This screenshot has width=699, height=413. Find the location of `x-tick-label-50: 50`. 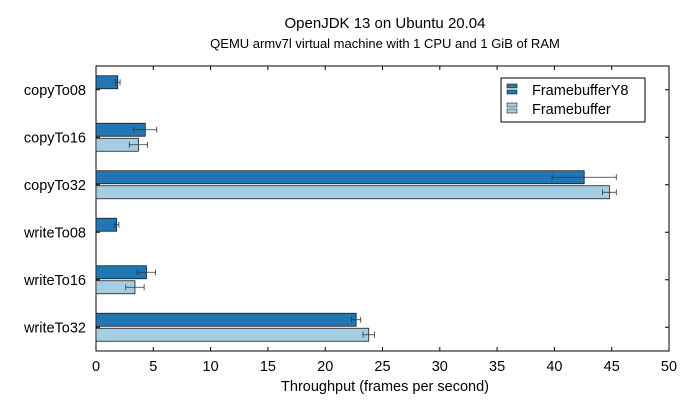

x-tick-label-50: 50 is located at coordinates (669, 367).